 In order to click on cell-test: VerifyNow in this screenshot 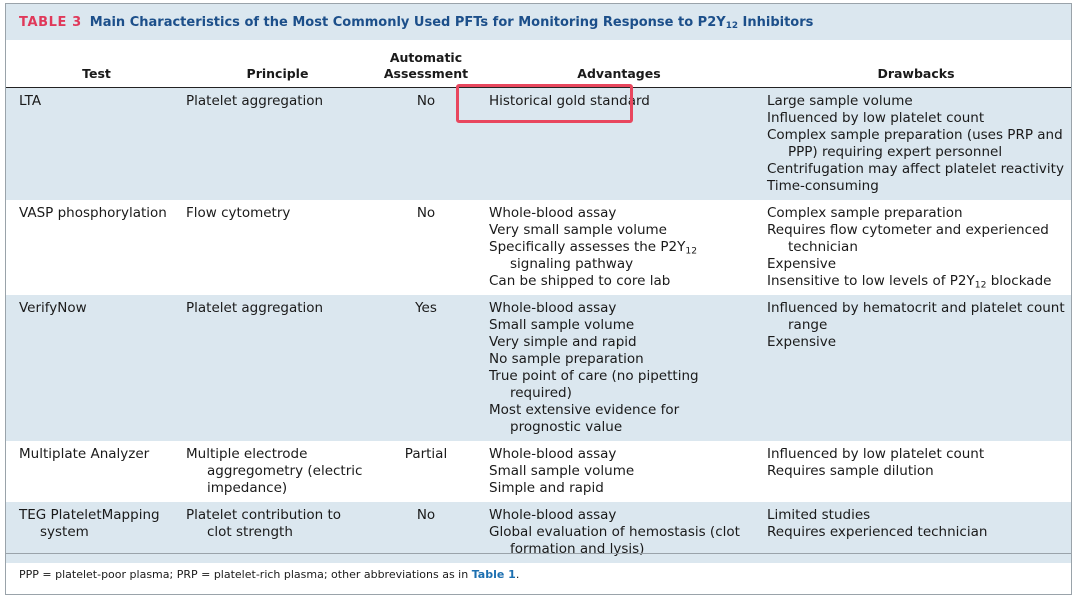, I will do `click(93, 368)`.